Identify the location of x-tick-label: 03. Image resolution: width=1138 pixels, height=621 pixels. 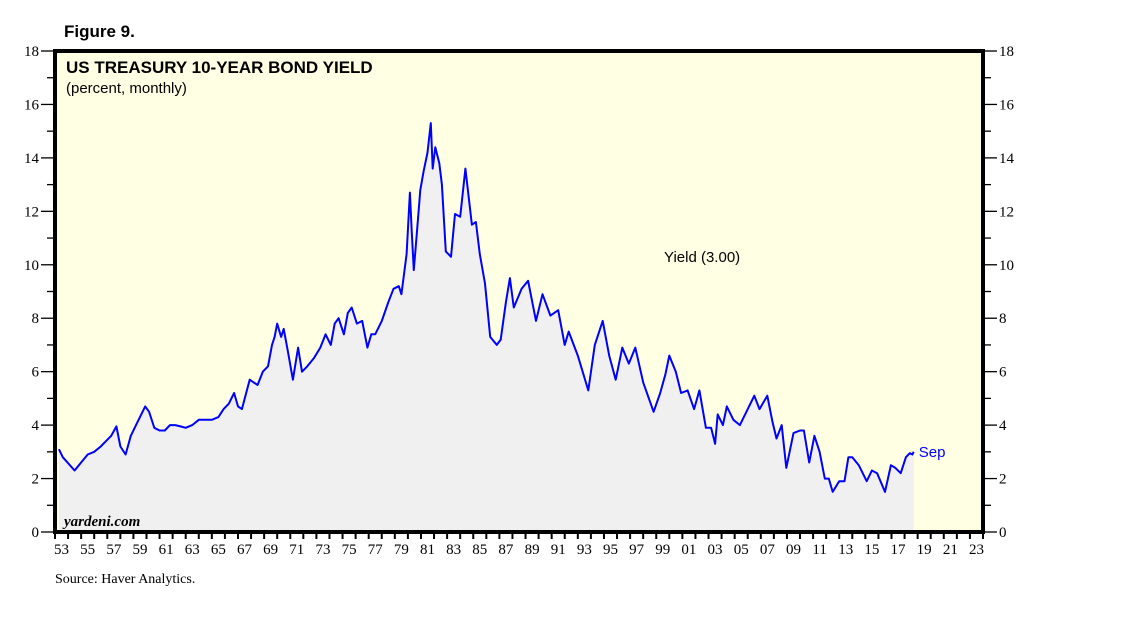
(715, 550).